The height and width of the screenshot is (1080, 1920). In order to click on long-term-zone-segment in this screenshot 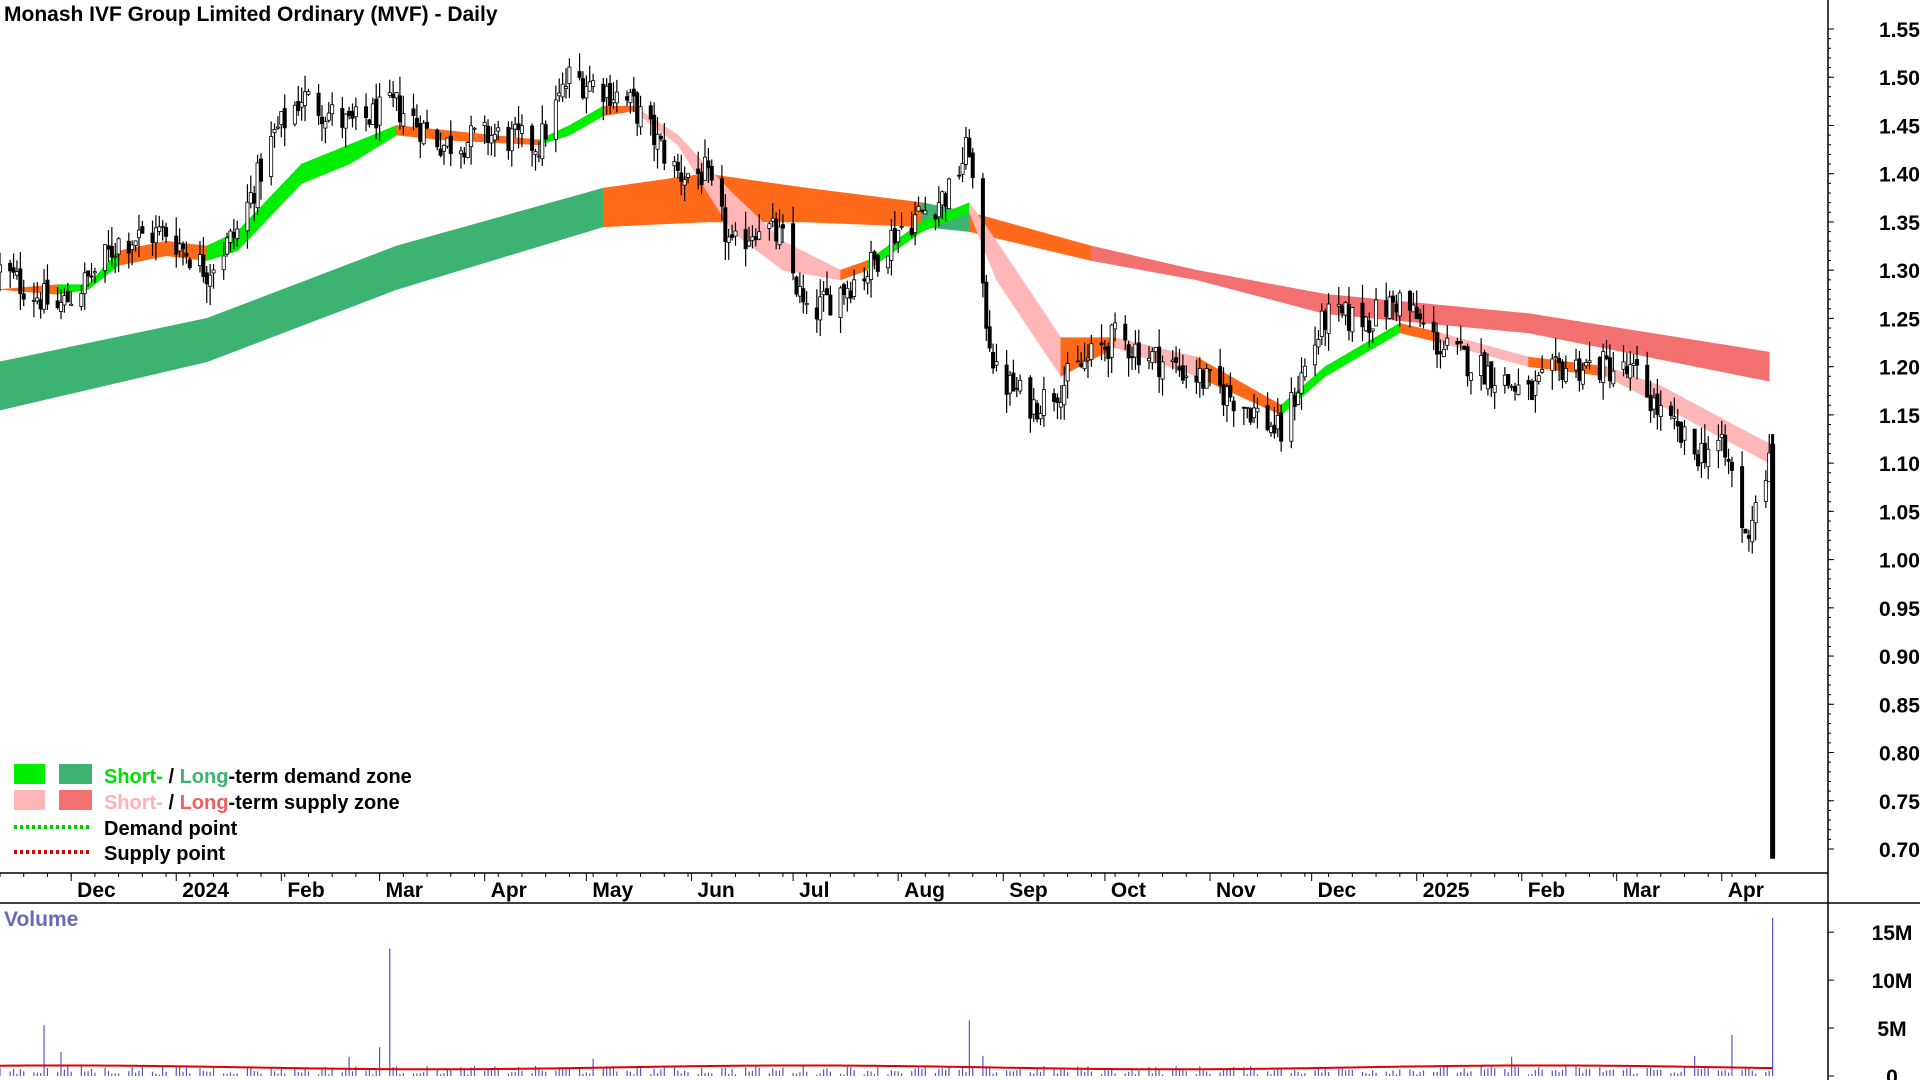, I will do `click(1261, 291)`.